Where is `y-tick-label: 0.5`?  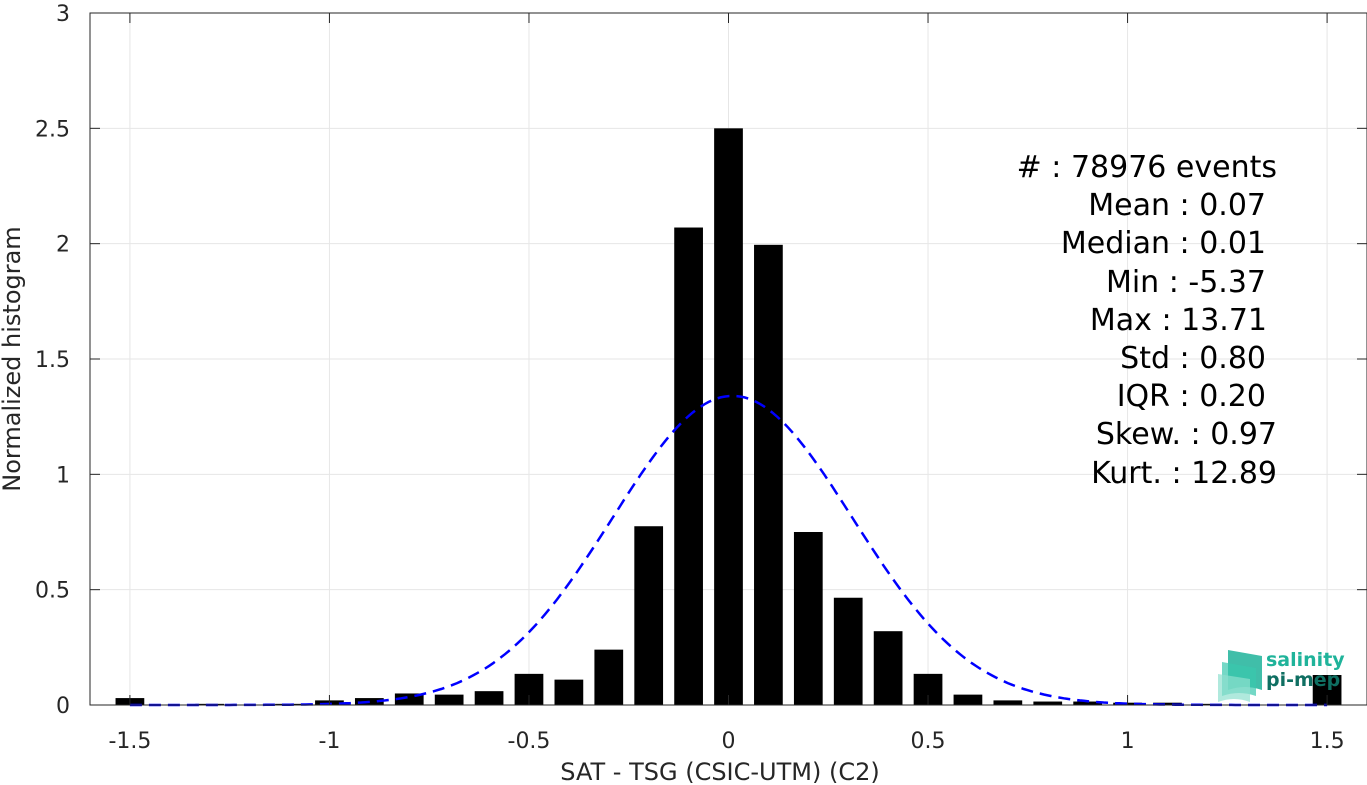
y-tick-label: 0.5 is located at coordinates (52, 591).